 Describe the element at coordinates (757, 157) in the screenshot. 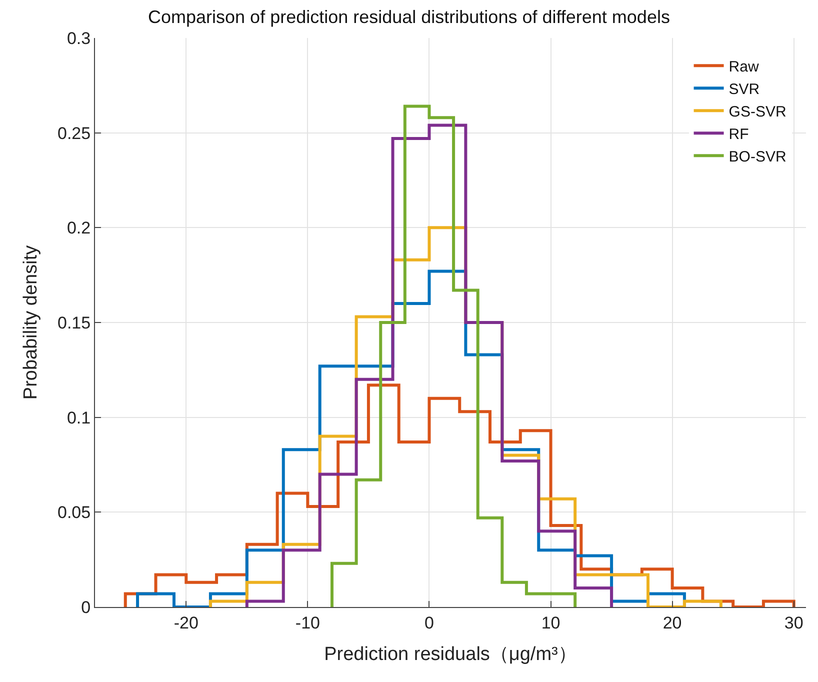

I see `legend-label: BO-SVR` at that location.